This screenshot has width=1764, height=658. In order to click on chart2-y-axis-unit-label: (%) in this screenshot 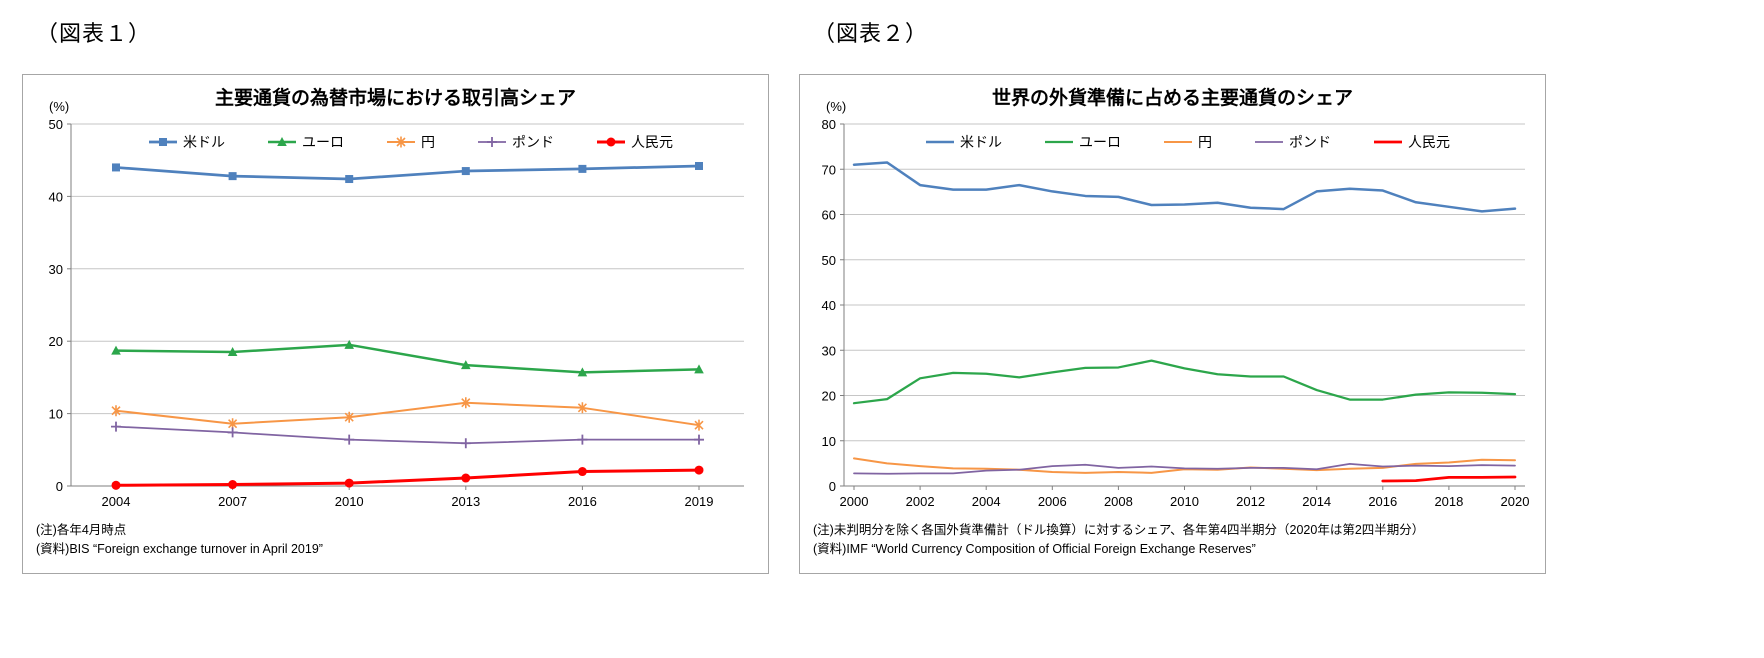, I will do `click(836, 106)`.